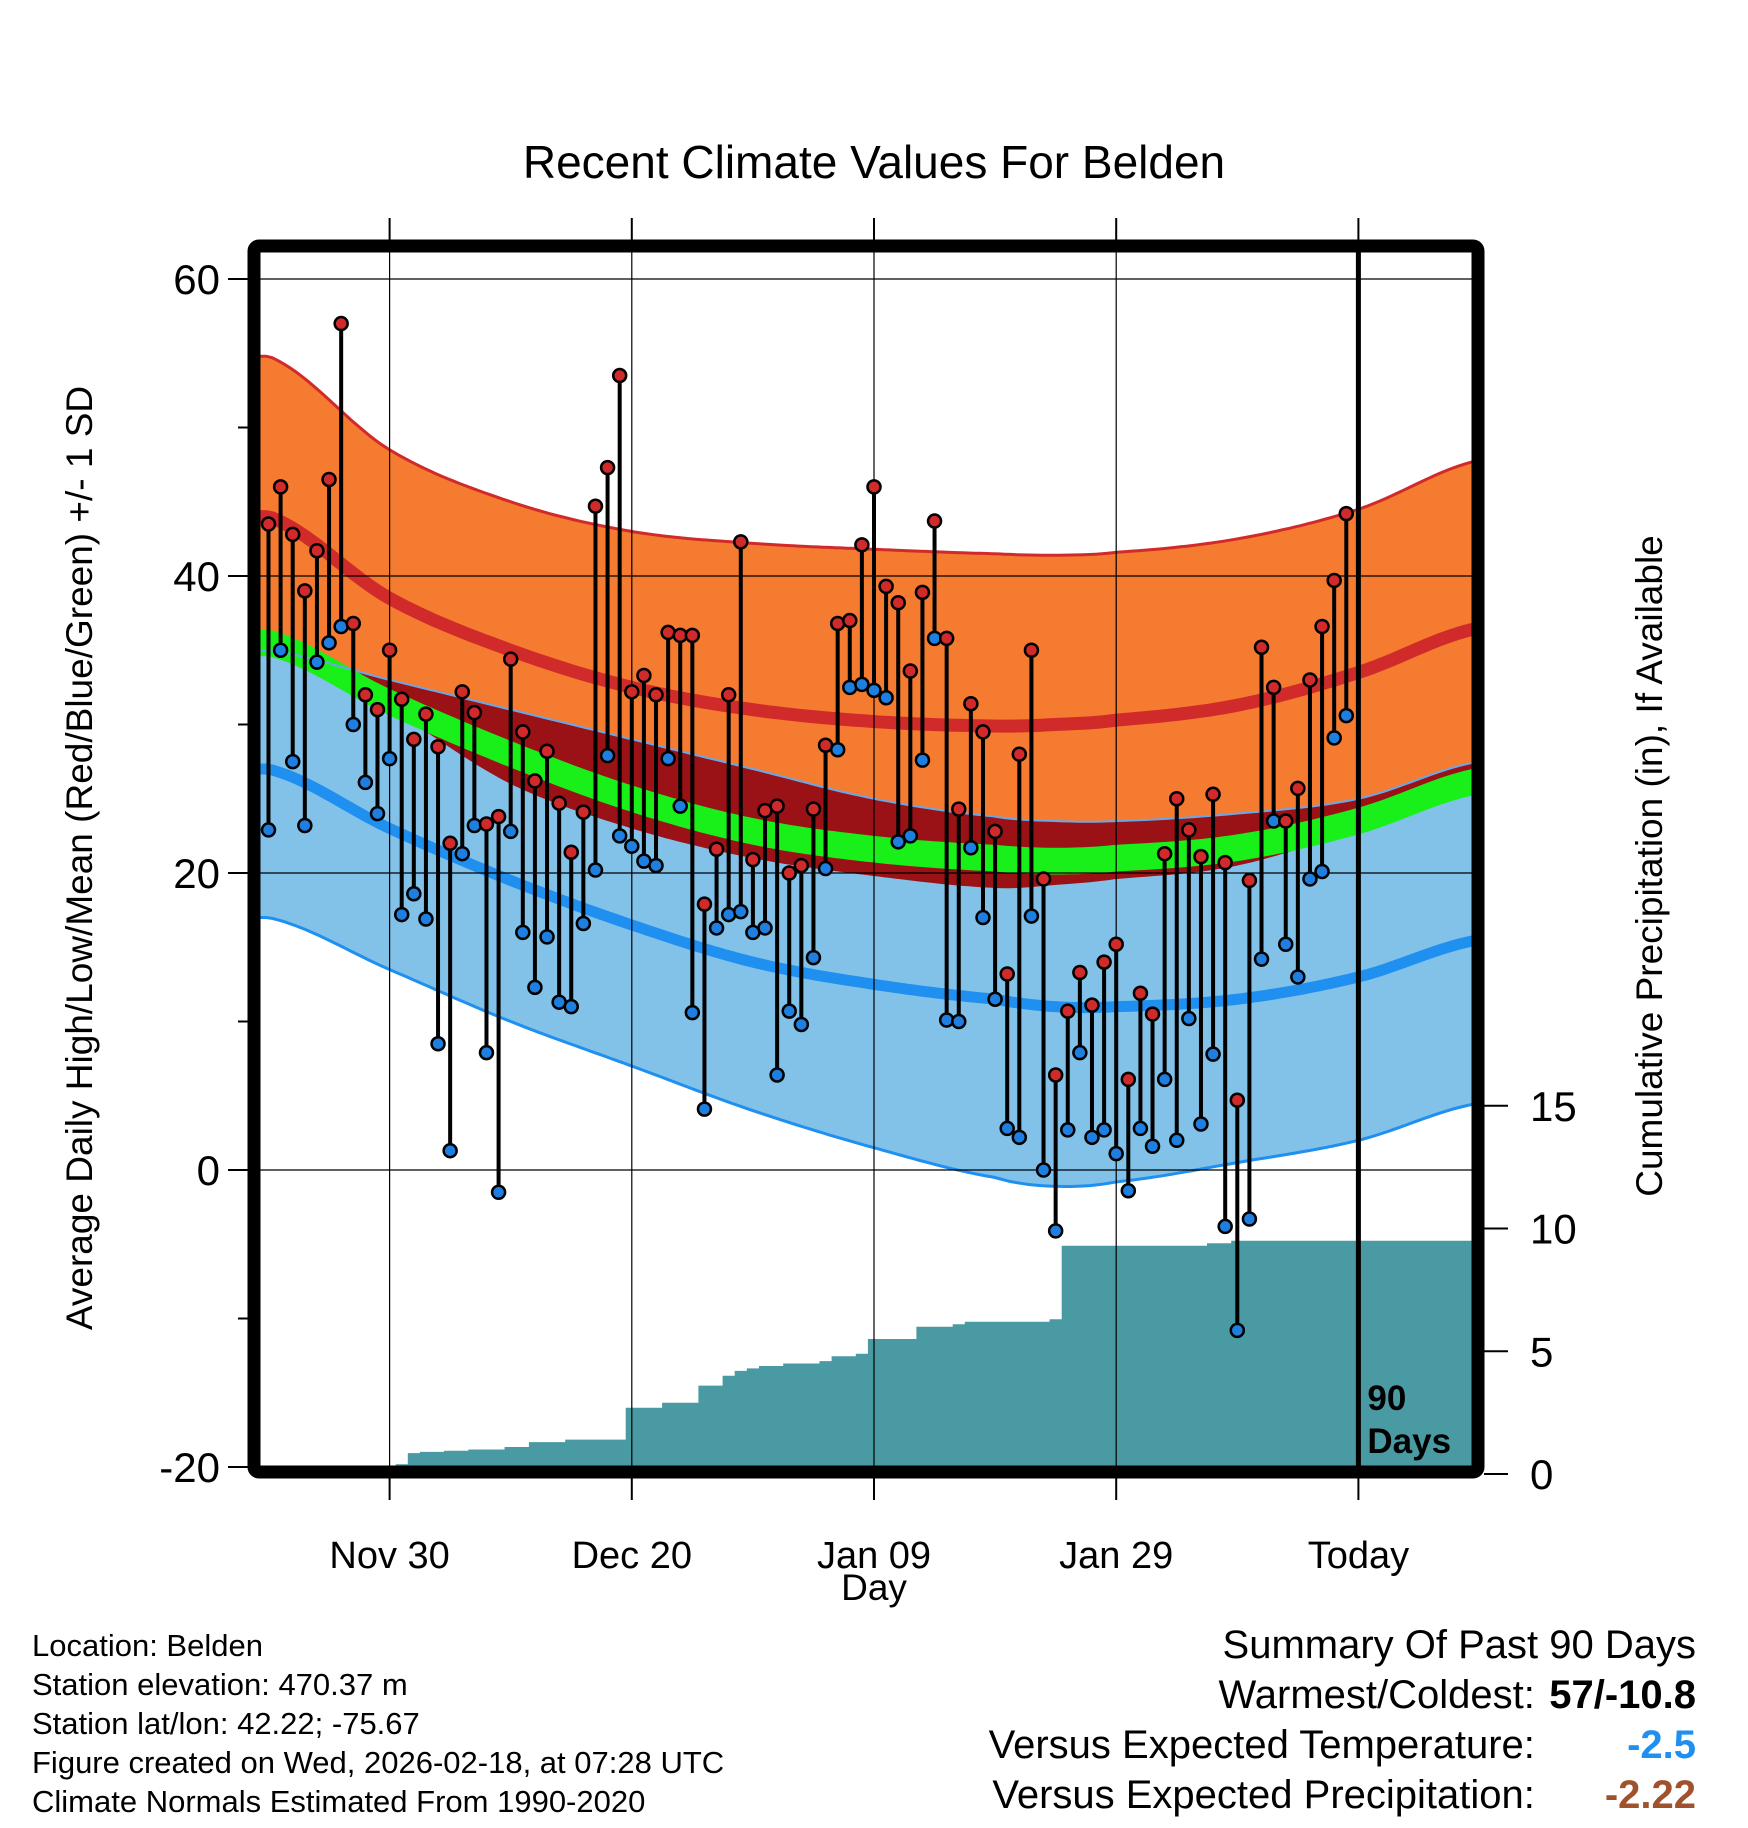 The height and width of the screenshot is (1828, 1748). Describe the element at coordinates (874, 162) in the screenshot. I see `chart-title: Recent Climate Values For Belden` at that location.